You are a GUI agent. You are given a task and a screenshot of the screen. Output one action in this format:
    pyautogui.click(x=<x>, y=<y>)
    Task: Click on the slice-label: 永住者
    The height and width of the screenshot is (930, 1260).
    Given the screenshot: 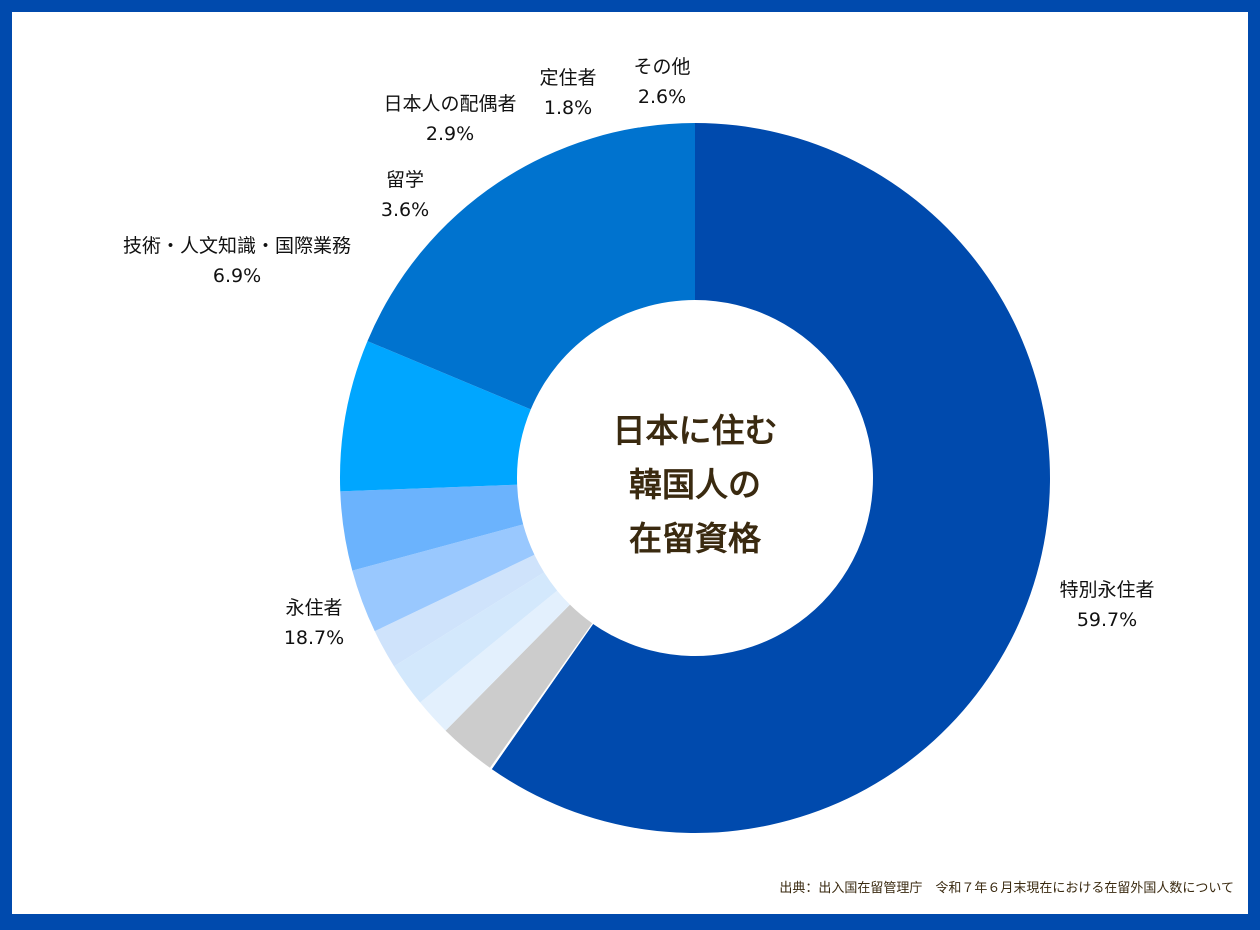 What is the action you would take?
    pyautogui.click(x=313, y=608)
    